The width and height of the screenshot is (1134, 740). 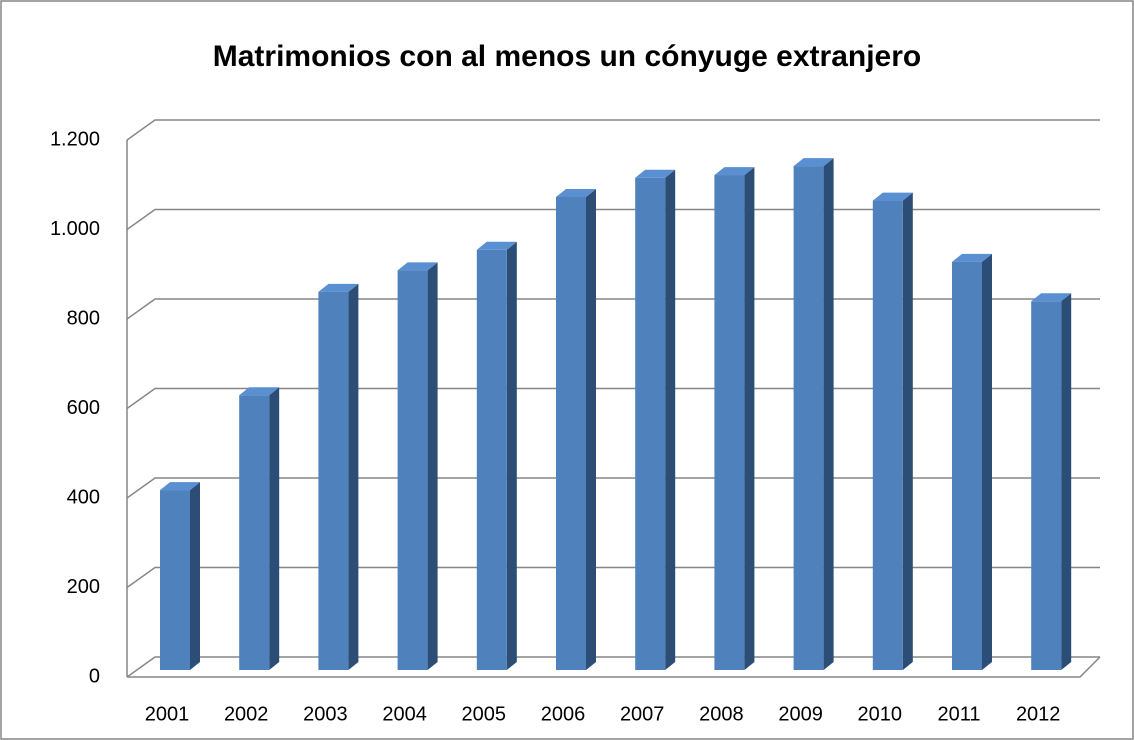 What do you see at coordinates (800, 714) in the screenshot?
I see `x-tick-label: 2009` at bounding box center [800, 714].